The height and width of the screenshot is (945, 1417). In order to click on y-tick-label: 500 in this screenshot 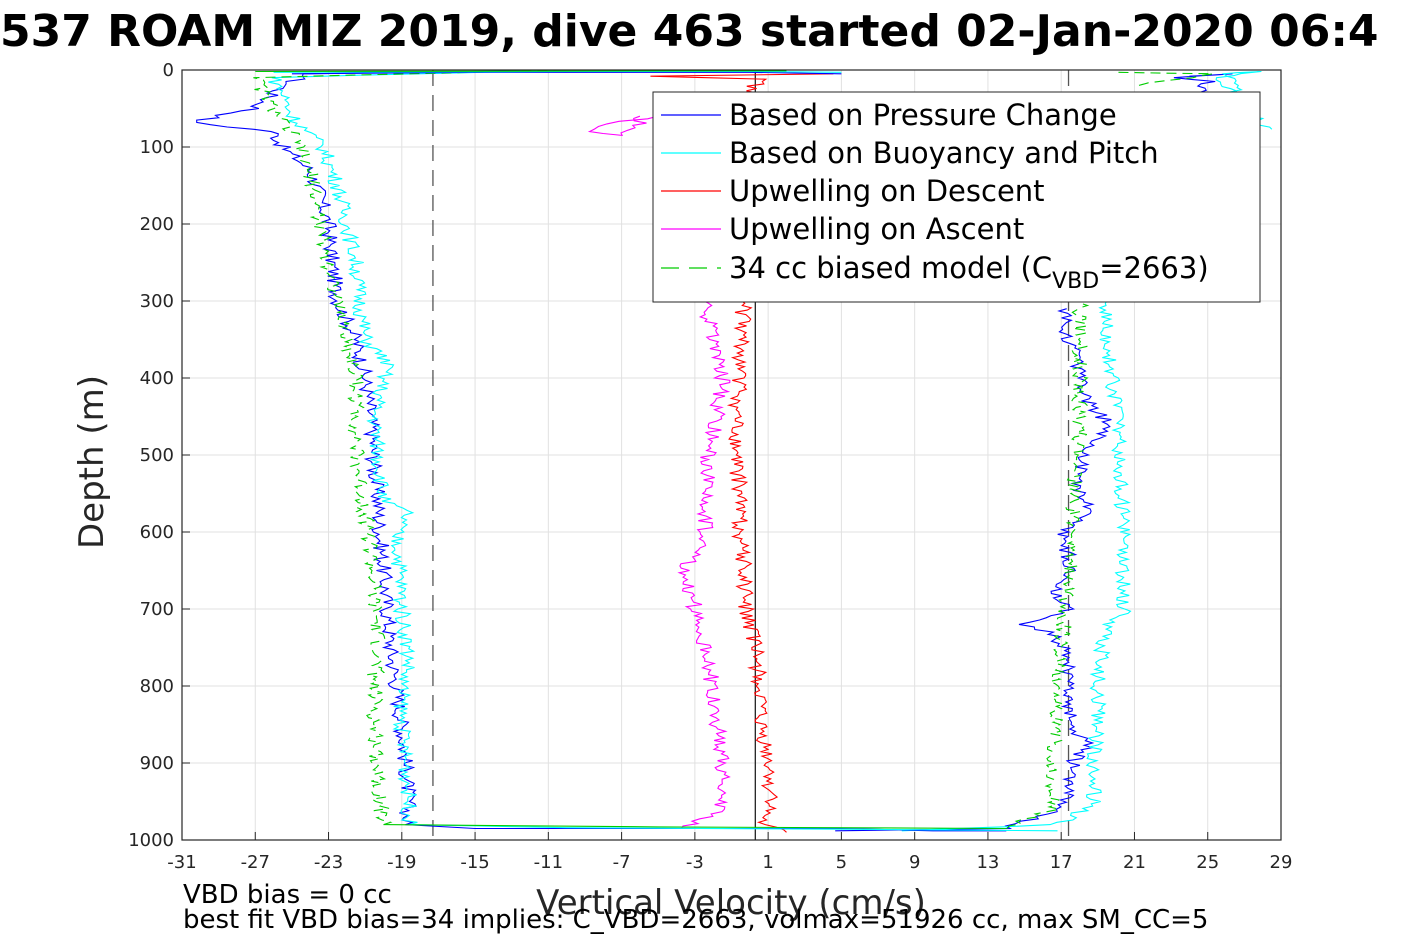, I will do `click(157, 455)`.